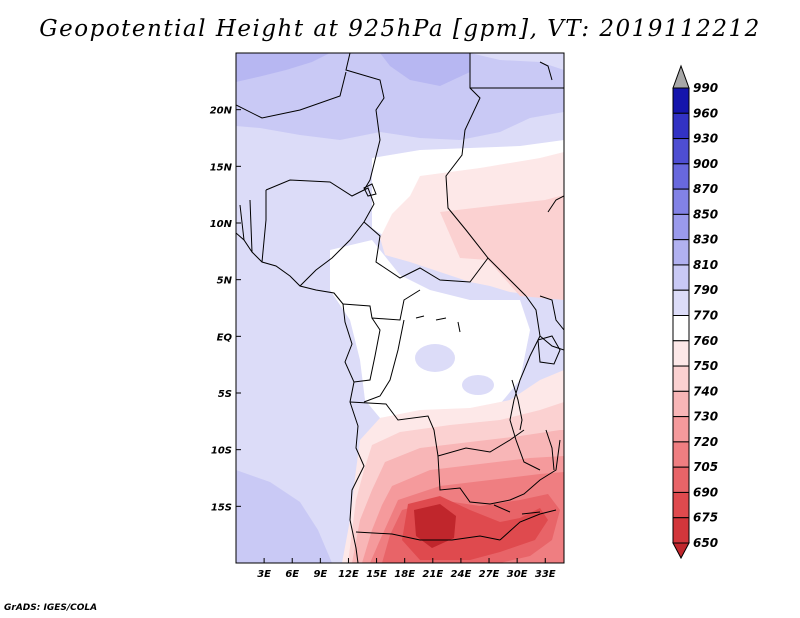  Describe the element at coordinates (320, 233) in the screenshot. I see `border-nigeria` at that location.